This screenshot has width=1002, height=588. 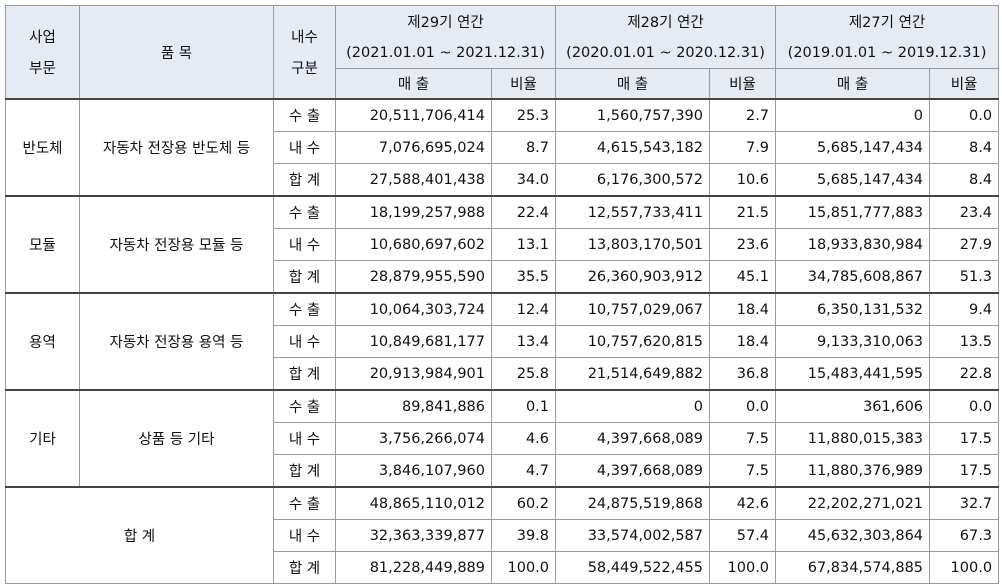 What do you see at coordinates (964, 374) in the screenshot?
I see `ratio-cell: 22.8` at bounding box center [964, 374].